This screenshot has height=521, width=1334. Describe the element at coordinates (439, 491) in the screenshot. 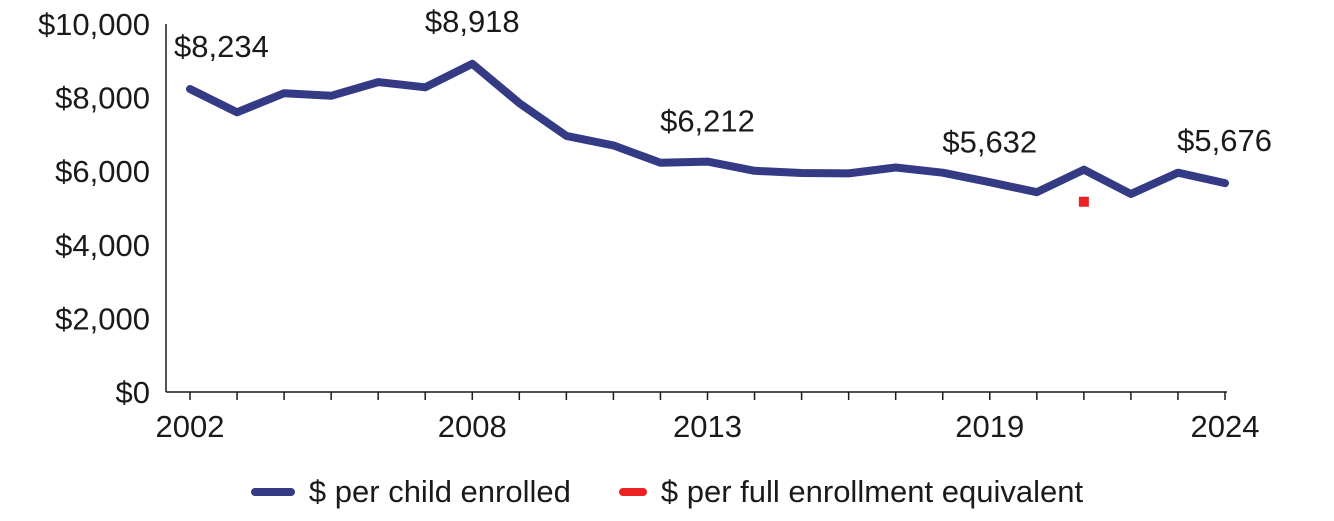

I see `legend-label-per-child: $ per child enrolled` at that location.